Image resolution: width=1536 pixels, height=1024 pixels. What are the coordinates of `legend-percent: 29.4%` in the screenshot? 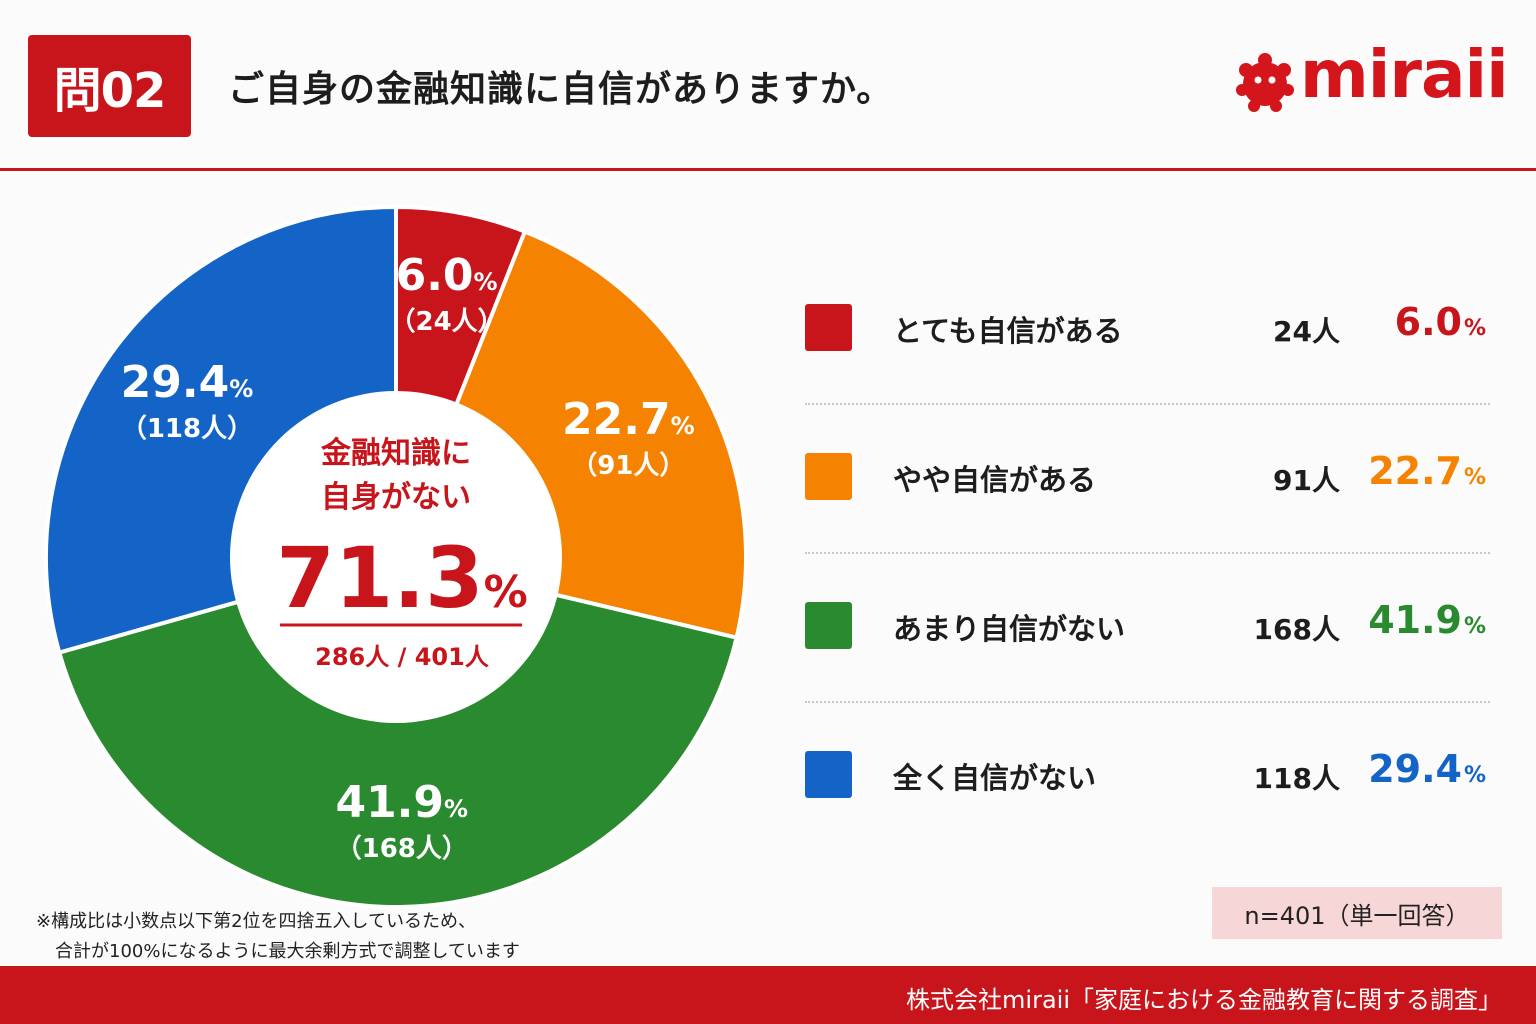 It's located at (1427, 769).